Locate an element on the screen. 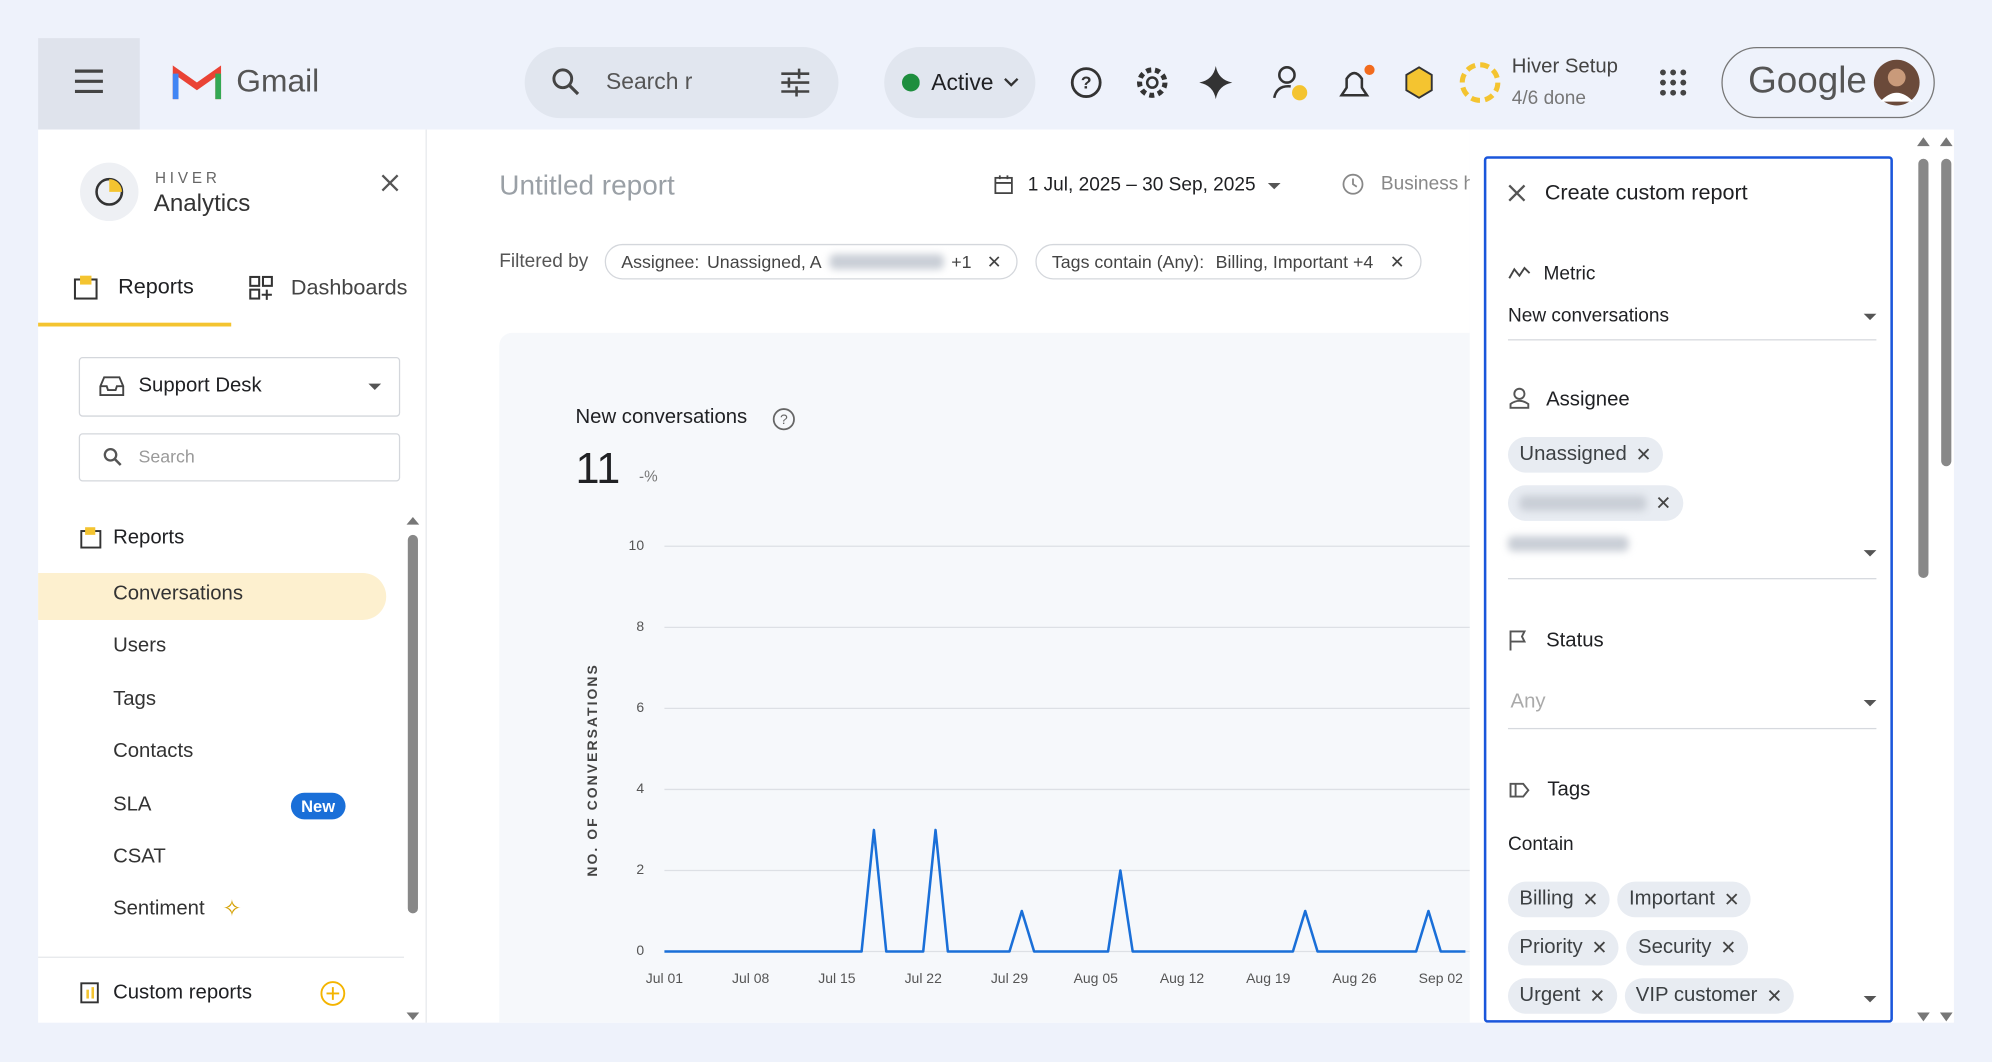 The image size is (1992, 1062). filter-more: +1 is located at coordinates (961, 261).